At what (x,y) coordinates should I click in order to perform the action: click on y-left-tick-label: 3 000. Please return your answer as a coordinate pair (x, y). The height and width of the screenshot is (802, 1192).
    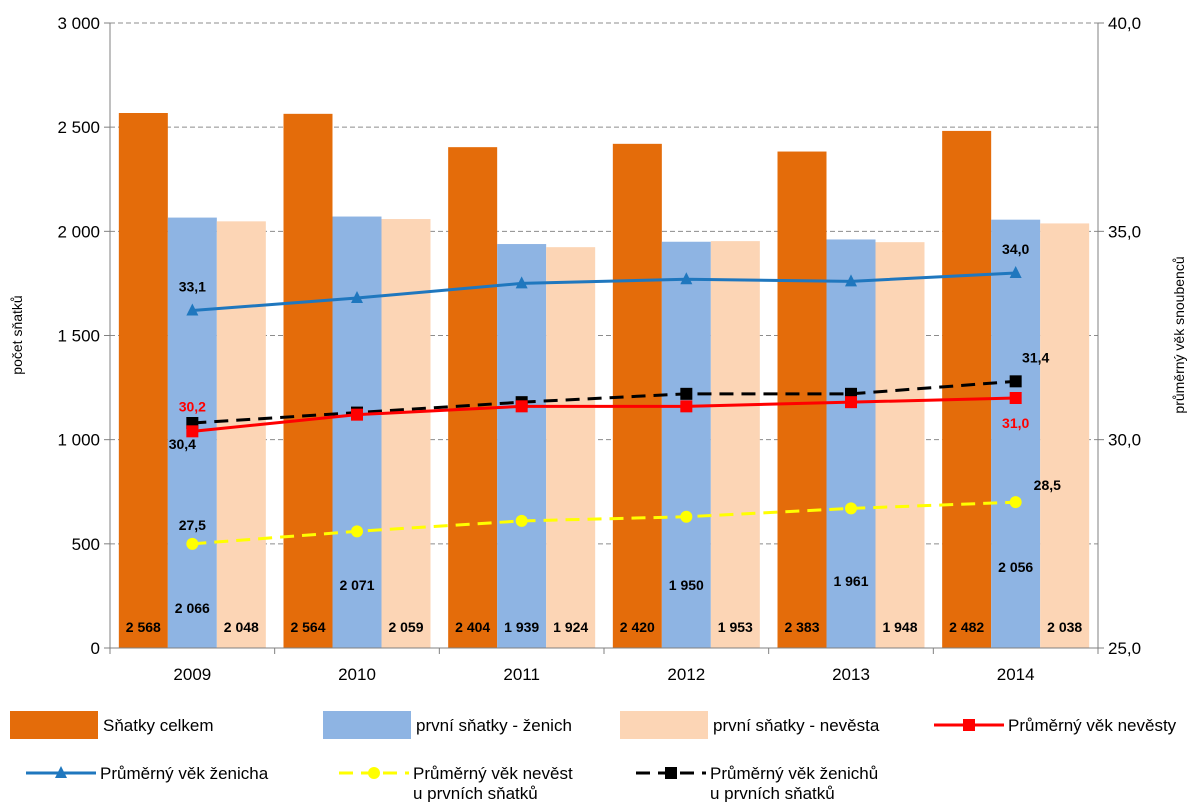
    Looking at the image, I should click on (78, 23).